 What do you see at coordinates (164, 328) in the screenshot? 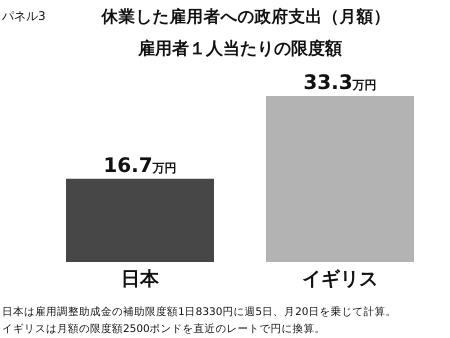
I see `text: イギリスは月額の限度額2500ポンドを直近のレートで円に換算。` at bounding box center [164, 328].